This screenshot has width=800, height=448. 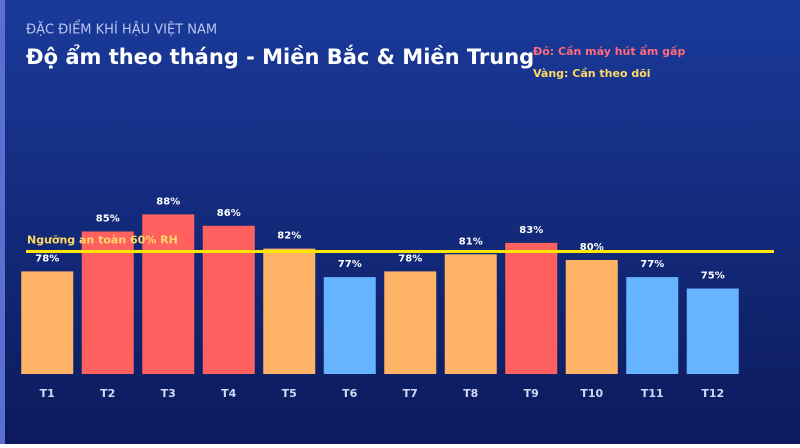 I want to click on chart-title: Độ ẩm theo tháng - Miền Bắc & Miền Trung, so click(x=280, y=56).